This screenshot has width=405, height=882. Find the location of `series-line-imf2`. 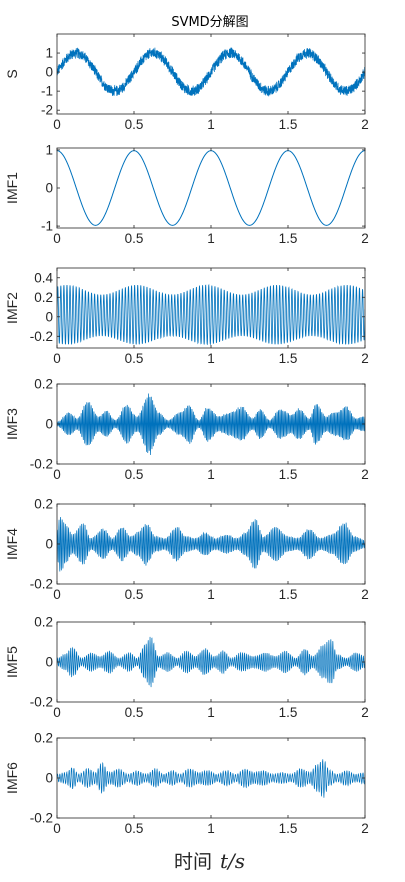

series-line-imf2 is located at coordinates (211, 314).